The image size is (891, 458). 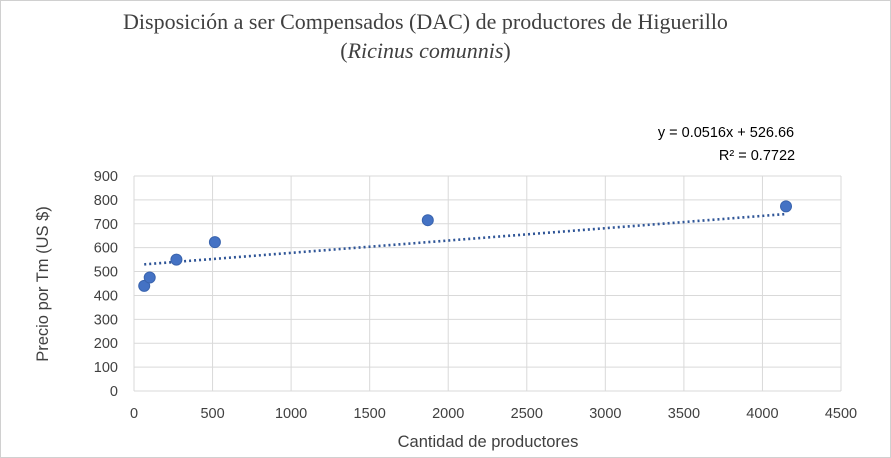 What do you see at coordinates (493, 414) in the screenshot?
I see `x-tick-labels: 0 500 1000 1500 2000 2500 3000 3500 4000 4500` at bounding box center [493, 414].